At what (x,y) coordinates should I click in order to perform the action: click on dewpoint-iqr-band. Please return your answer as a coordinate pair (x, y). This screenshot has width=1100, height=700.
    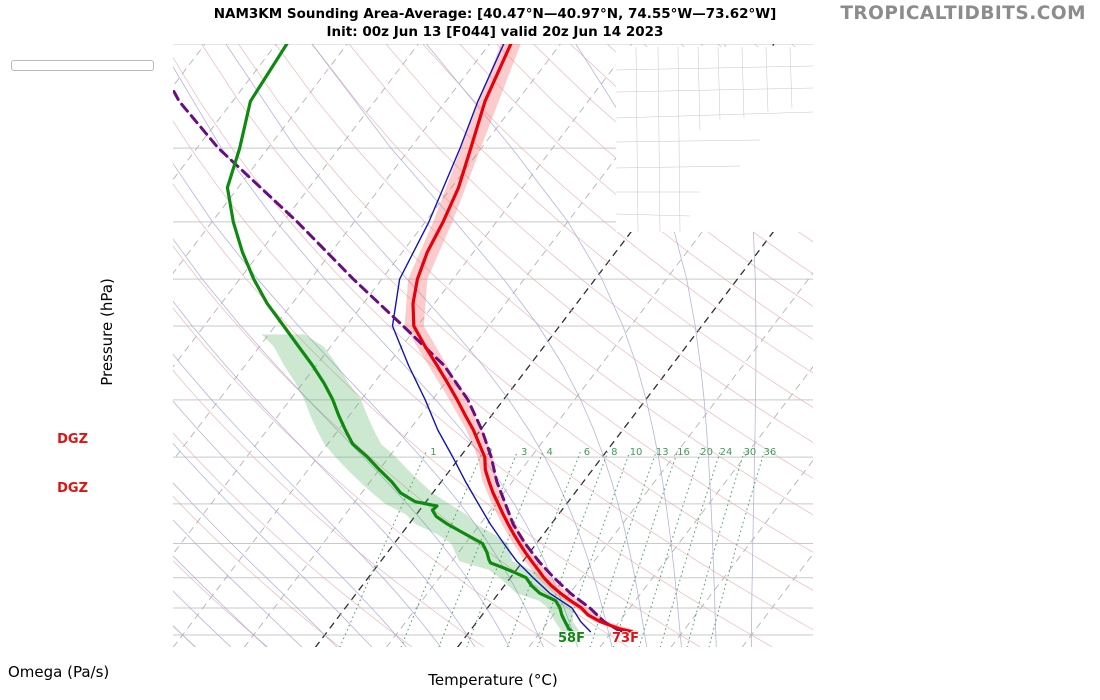
    Looking at the image, I should click on (420, 483).